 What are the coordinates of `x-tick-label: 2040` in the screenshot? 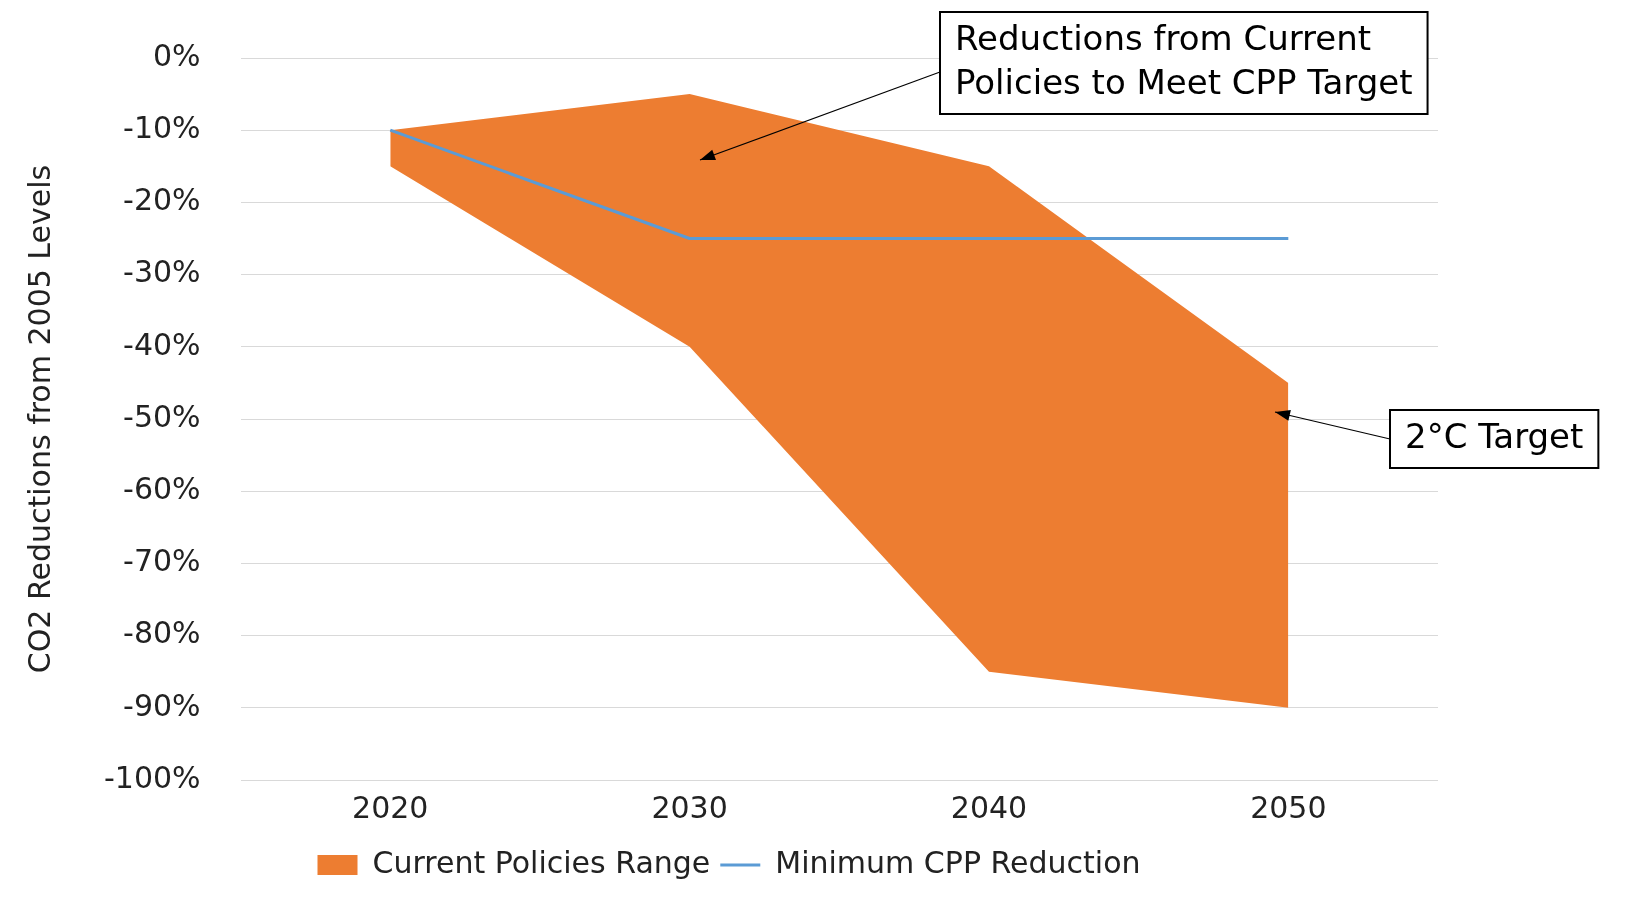 It's located at (989, 807).